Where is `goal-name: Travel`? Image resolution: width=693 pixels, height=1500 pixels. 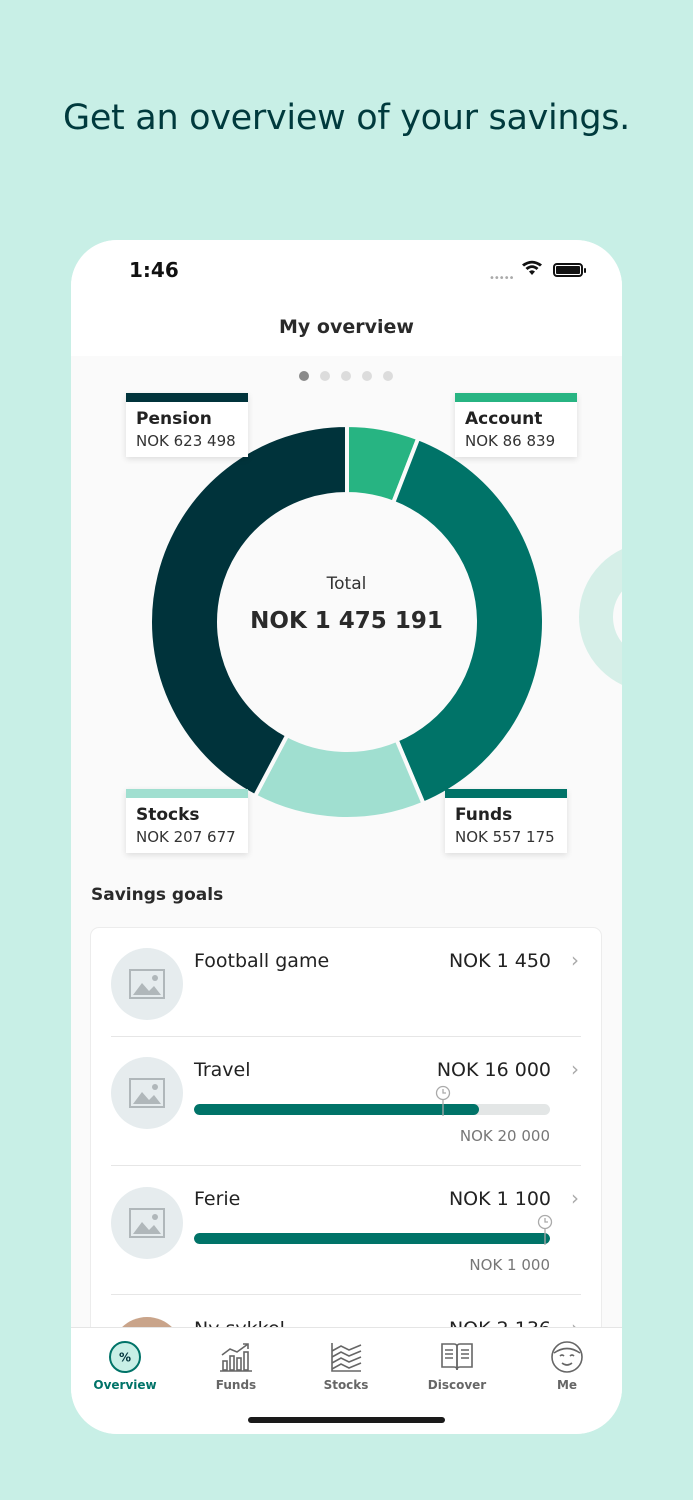
goal-name: Travel is located at coordinates (222, 1070).